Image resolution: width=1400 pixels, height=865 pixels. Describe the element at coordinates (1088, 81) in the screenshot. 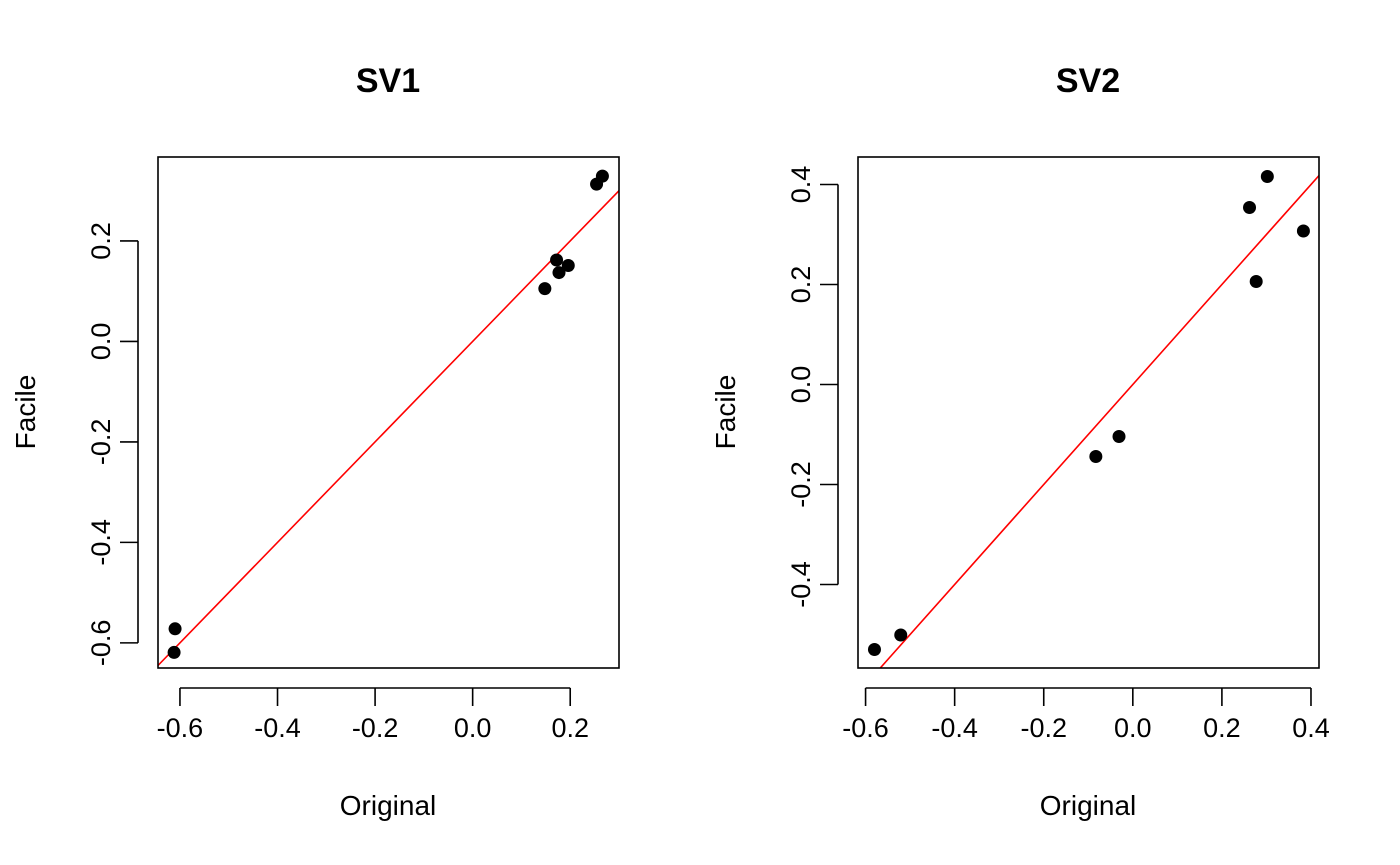

I see `chart-title: SV2` at that location.